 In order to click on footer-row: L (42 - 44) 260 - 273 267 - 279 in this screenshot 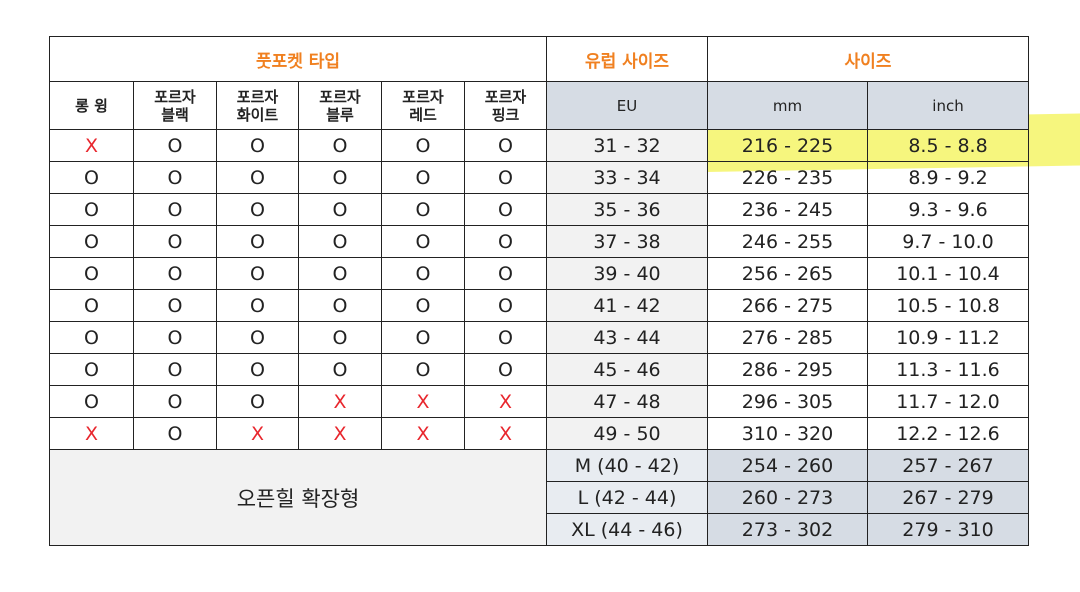, I will do `click(539, 497)`.